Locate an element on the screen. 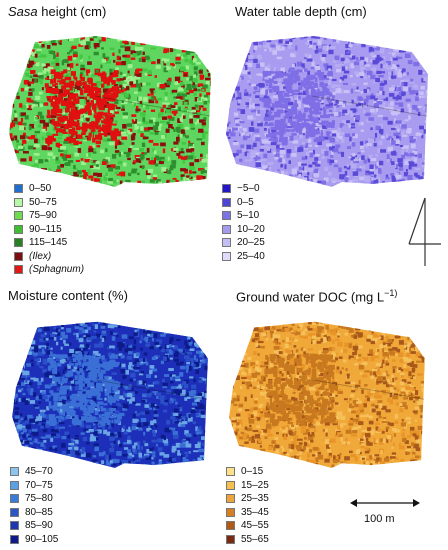 The image size is (448, 550). legend-item: 80–85 is located at coordinates (34, 513).